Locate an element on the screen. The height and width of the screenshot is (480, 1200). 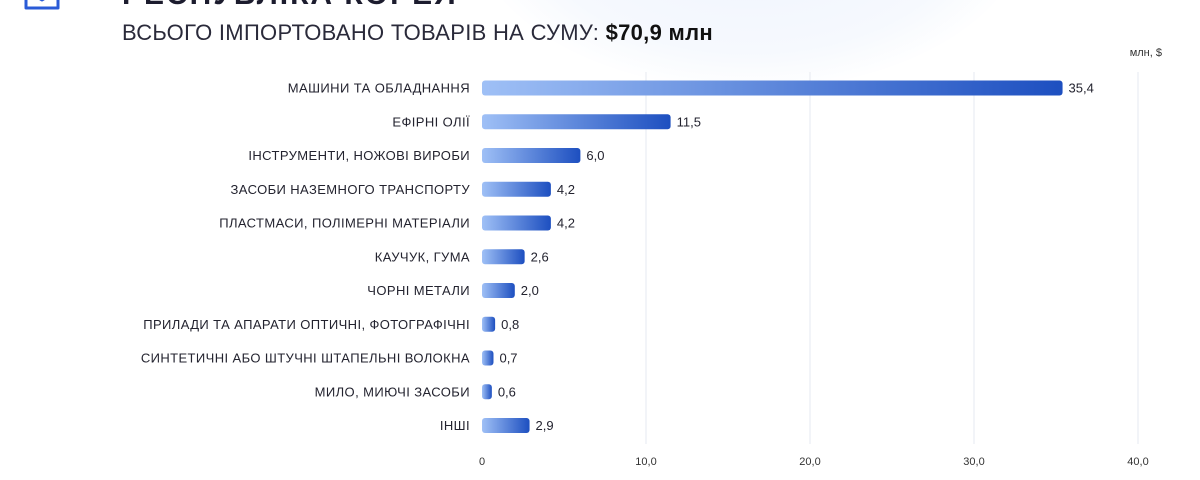
category-label: СИНТЕТИЧНІ АБО ШТУЧНІ ШТАПЕЛЬНІ ВОЛОКНА is located at coordinates (305, 358).